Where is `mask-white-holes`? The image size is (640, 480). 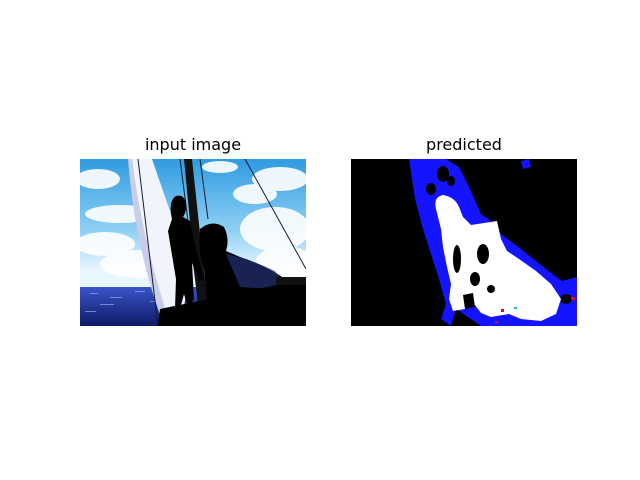
mask-white-holes is located at coordinates (474, 276).